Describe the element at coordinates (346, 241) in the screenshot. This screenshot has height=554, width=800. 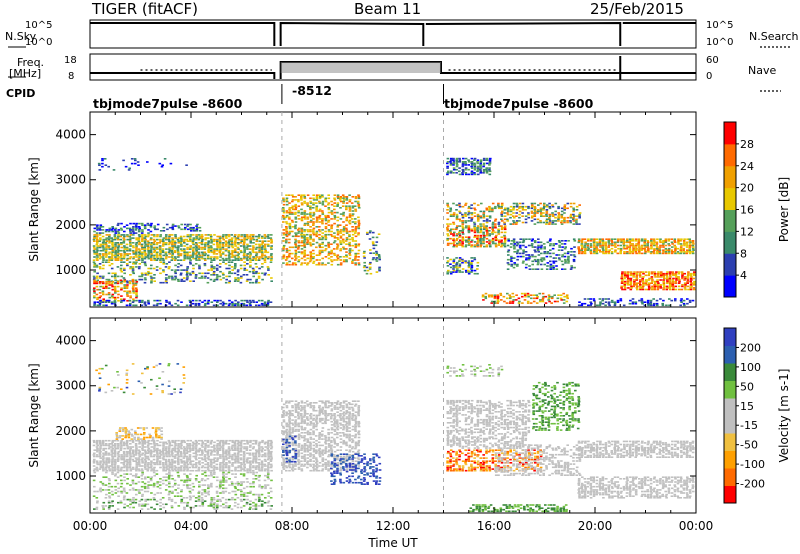
I see `power-cell-2061` at that location.